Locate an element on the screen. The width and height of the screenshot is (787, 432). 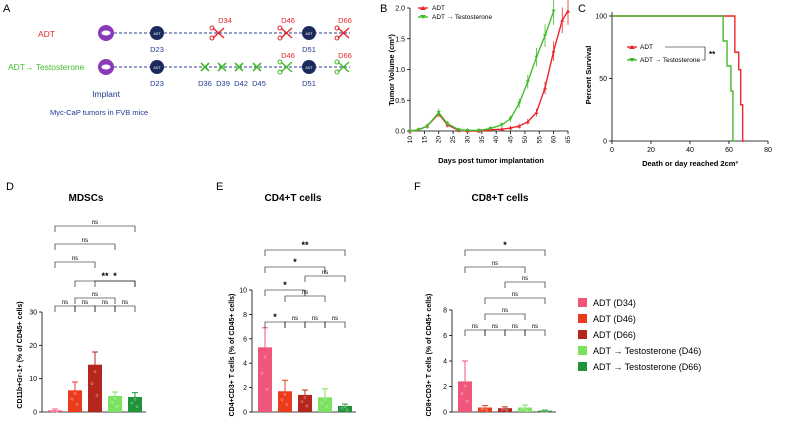
adt-dot-icon: ADT is located at coordinates (309, 67).